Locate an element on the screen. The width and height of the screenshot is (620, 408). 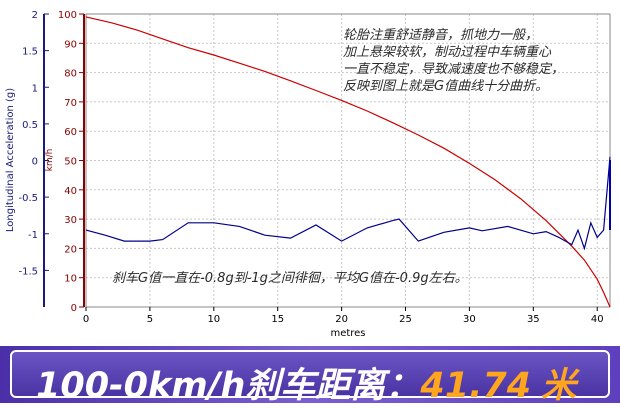
braking-distance-banner: 100-0km/h刹车距离：41.74 米 is located at coordinates (310, 376).